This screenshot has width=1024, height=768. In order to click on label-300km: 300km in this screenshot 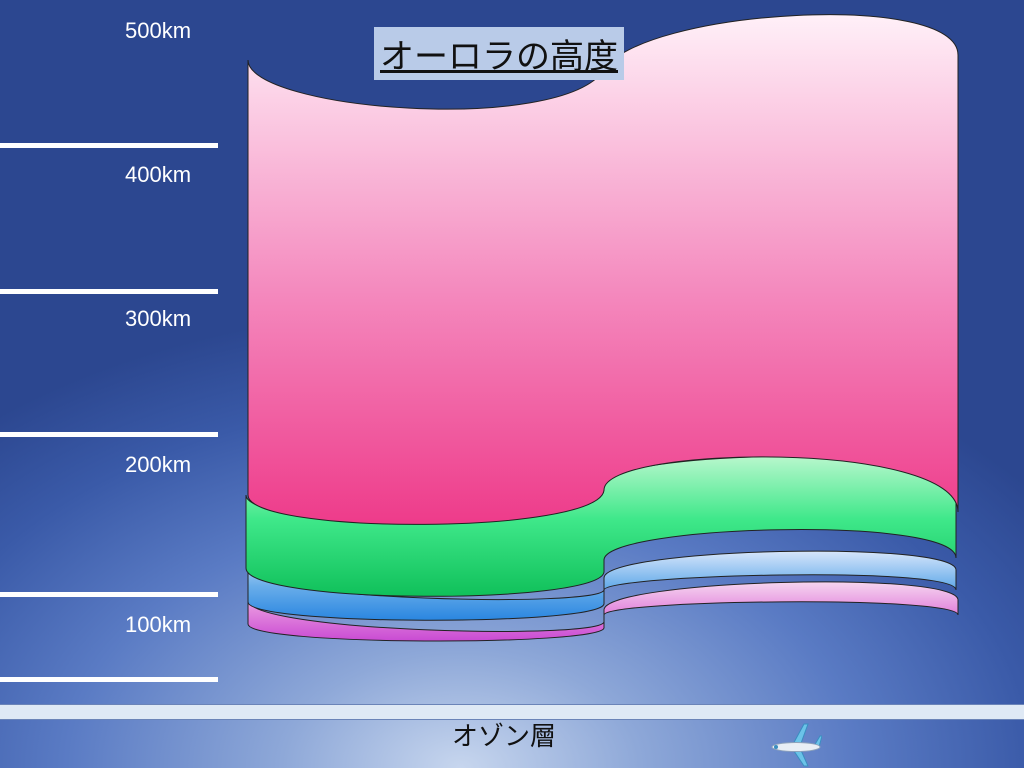, I will do `click(158, 318)`.